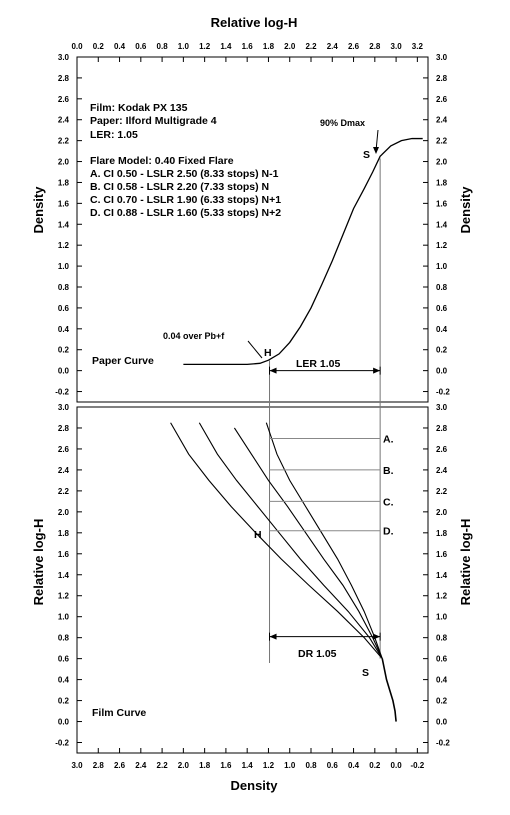  Describe the element at coordinates (64, 329) in the screenshot. I see `paper-y-tick-label-left: 0.4` at that location.